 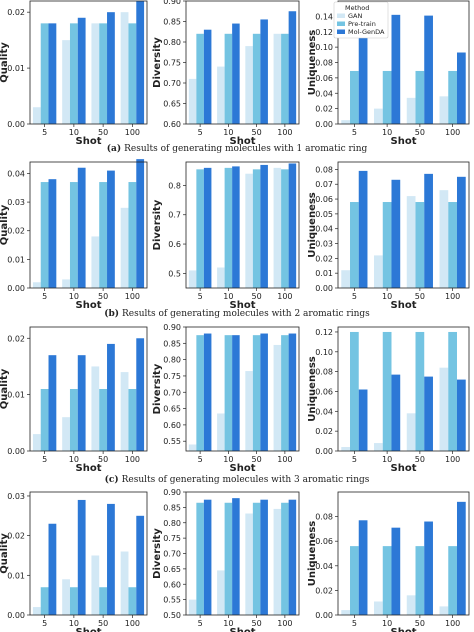 I want to click on r1-quality-xtick-label-100: 100, so click(x=132, y=132).